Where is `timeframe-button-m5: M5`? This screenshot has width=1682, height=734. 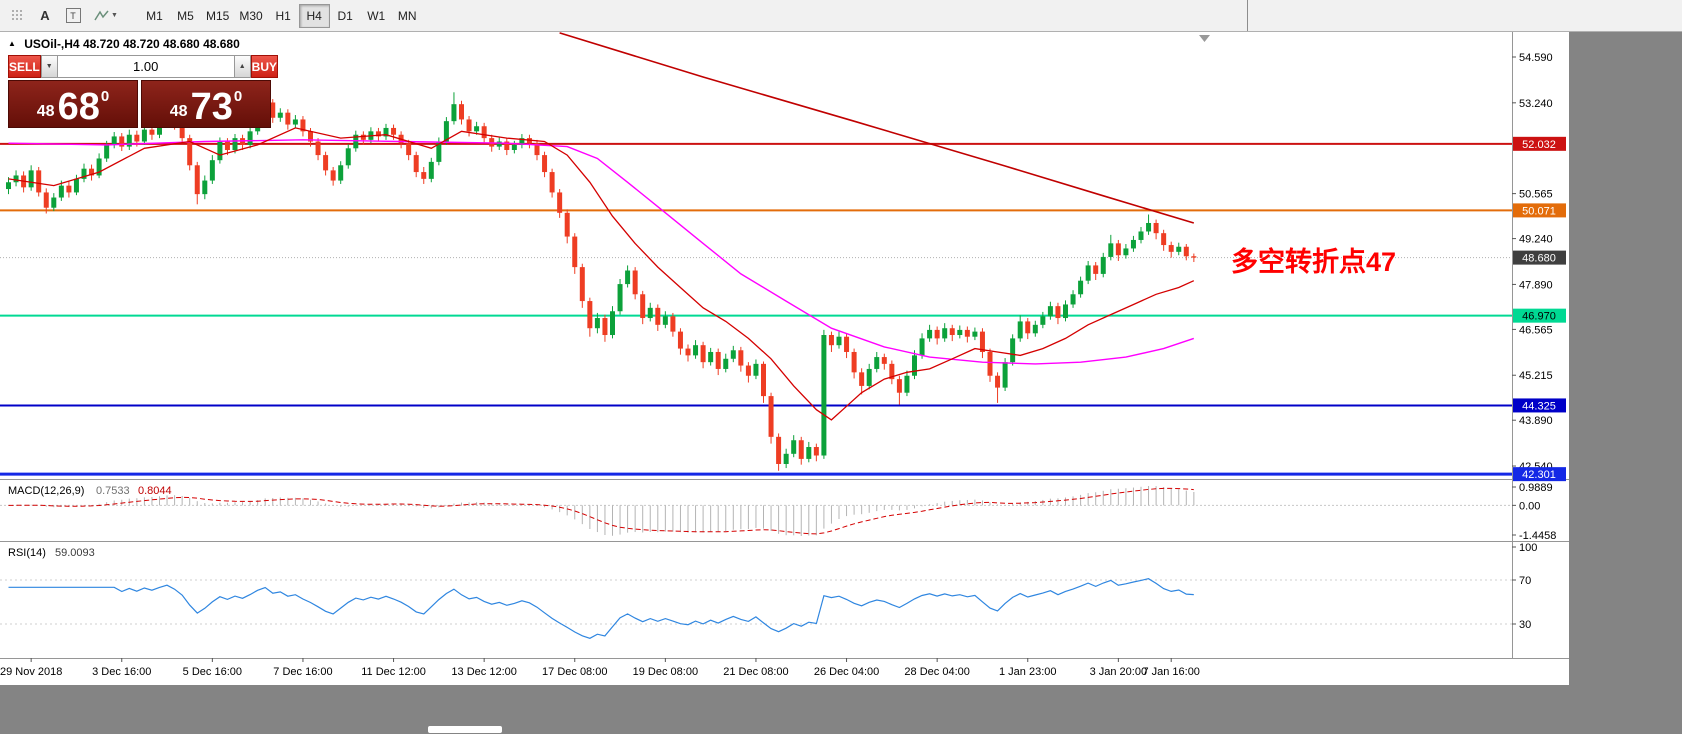 timeframe-button-m5: M5 is located at coordinates (185, 15).